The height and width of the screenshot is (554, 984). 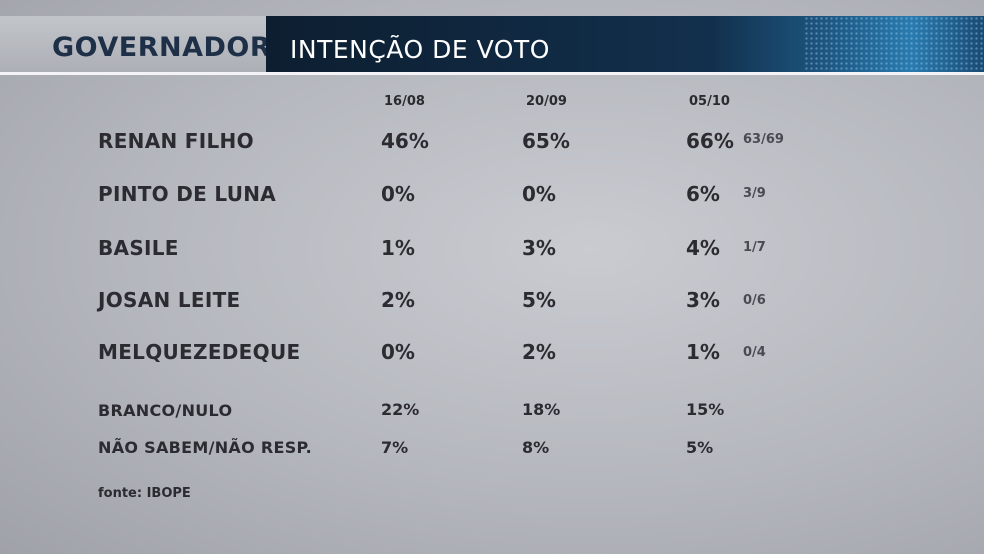 I want to click on candidate-name: JOSAN LEITE, so click(x=169, y=300).